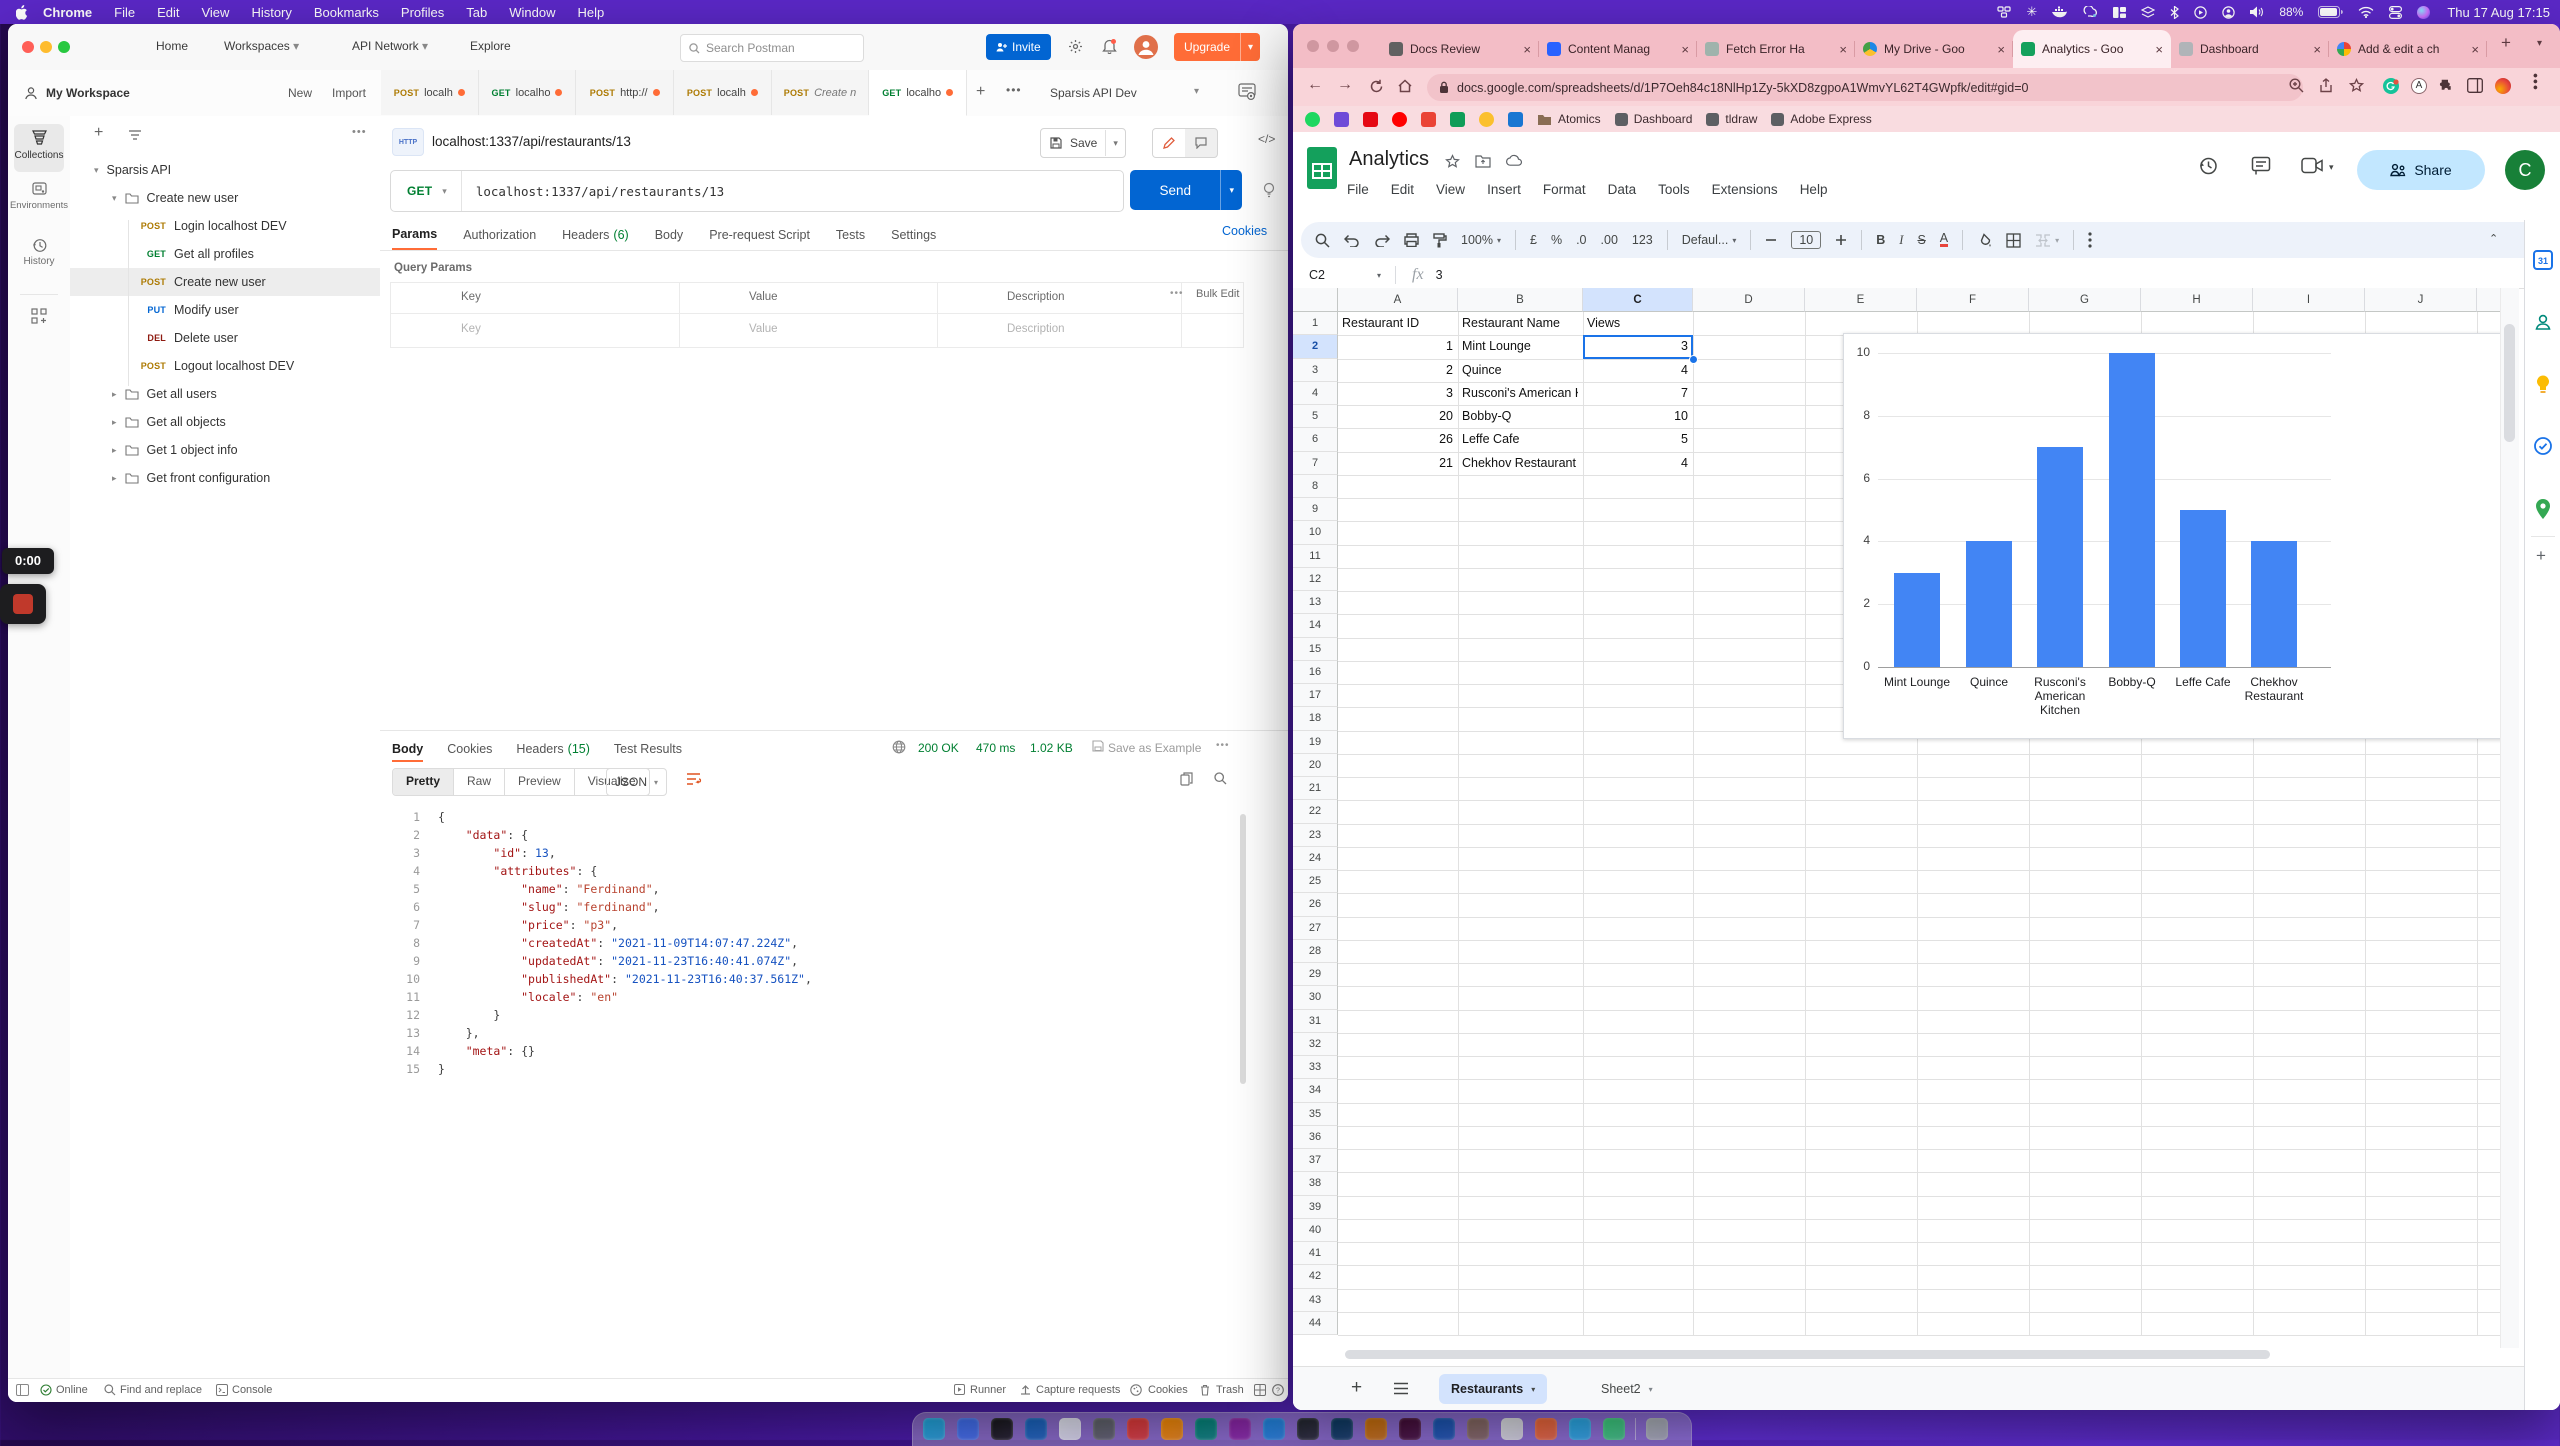  What do you see at coordinates (1638, 300) in the screenshot?
I see `column-header-C: C` at bounding box center [1638, 300].